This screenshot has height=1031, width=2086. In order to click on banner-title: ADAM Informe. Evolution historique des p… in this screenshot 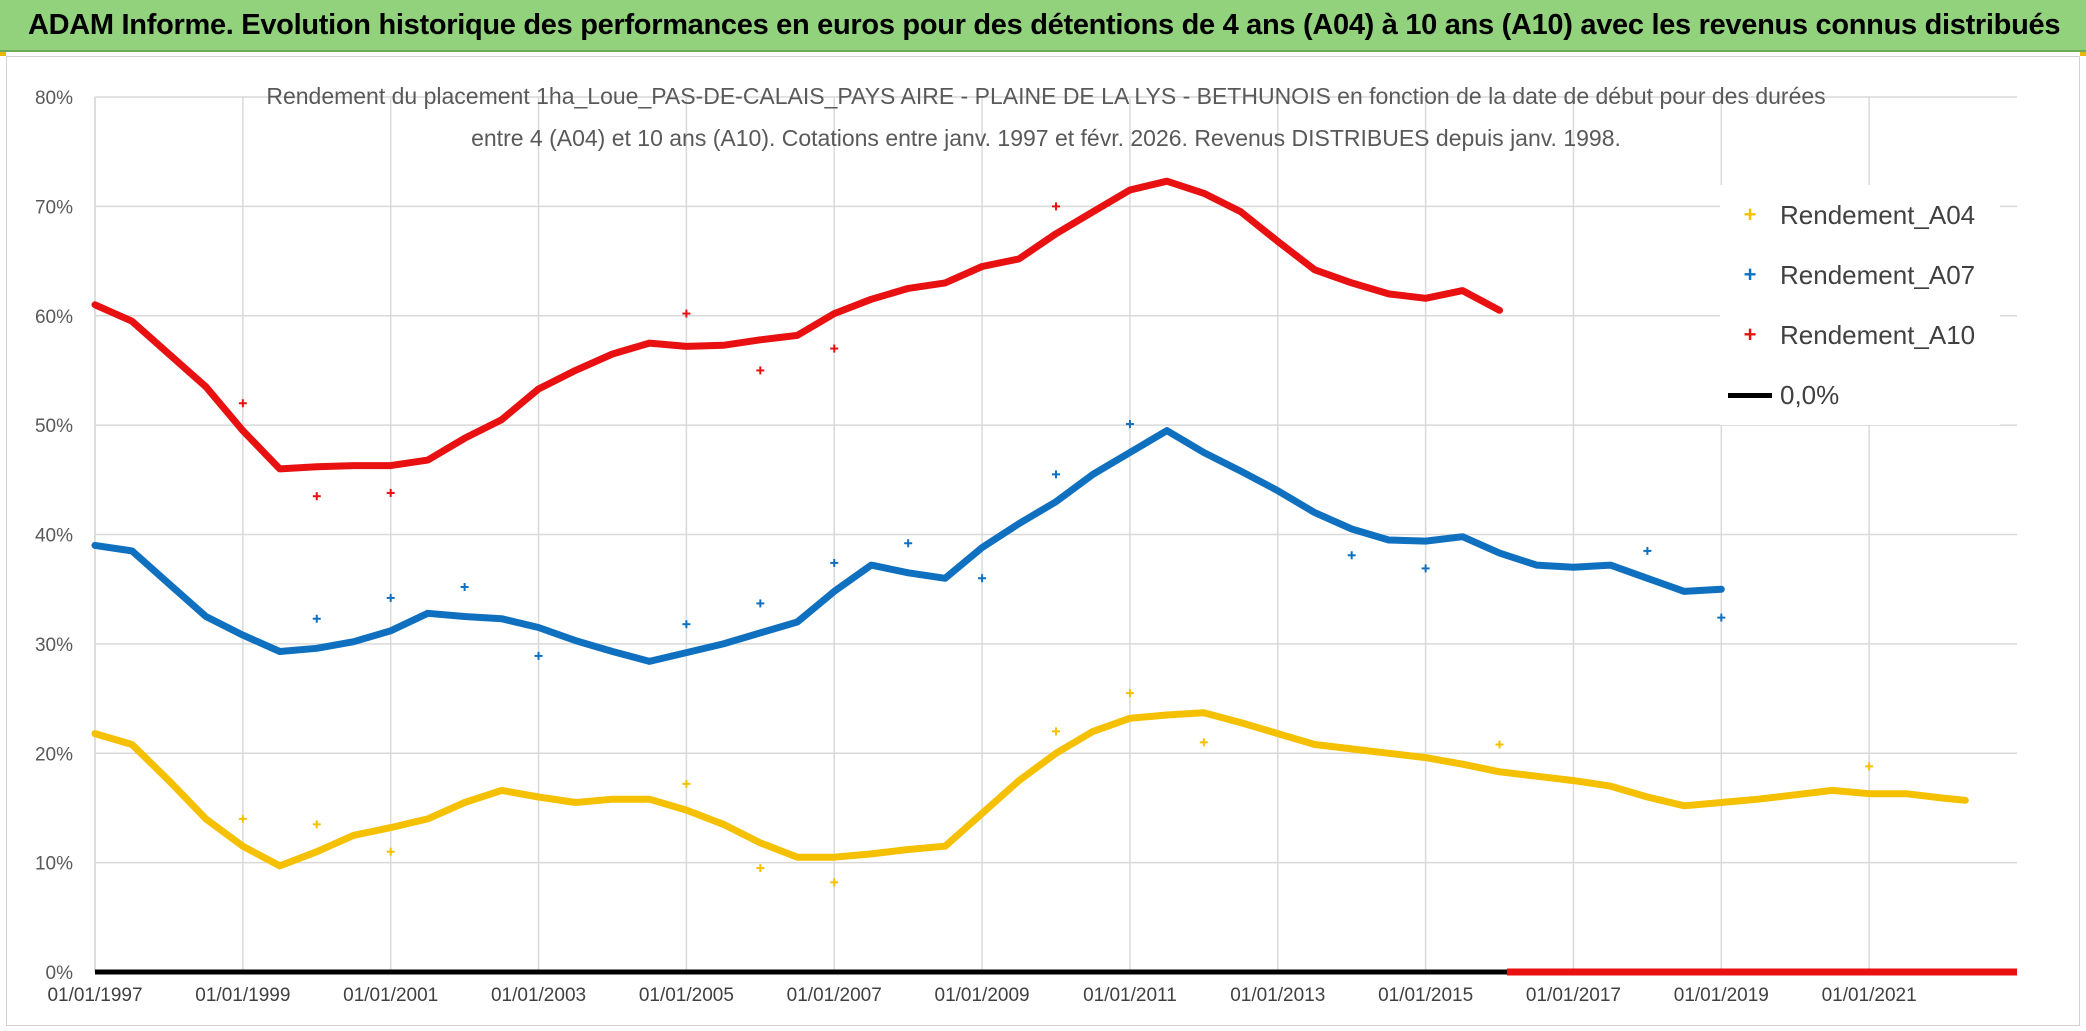, I will do `click(1044, 24)`.